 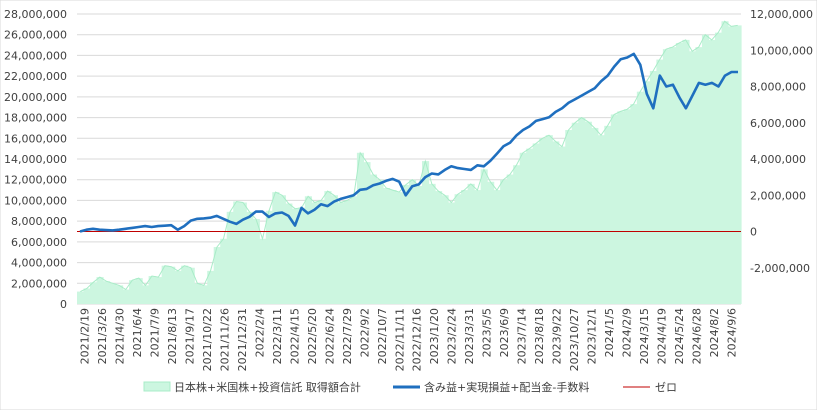 I want to click on x-tick-label: 2024/8/2, so click(x=714, y=332).